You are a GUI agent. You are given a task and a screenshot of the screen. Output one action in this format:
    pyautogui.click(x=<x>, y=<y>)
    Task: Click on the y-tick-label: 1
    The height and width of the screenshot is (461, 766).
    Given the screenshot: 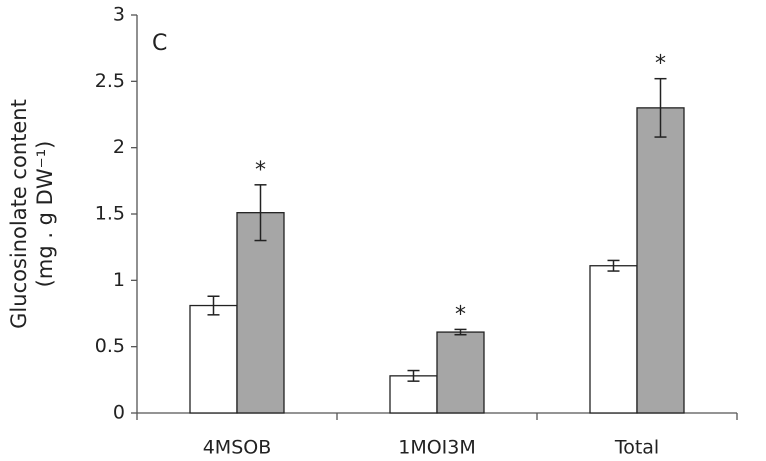 What is the action you would take?
    pyautogui.click(x=119, y=280)
    